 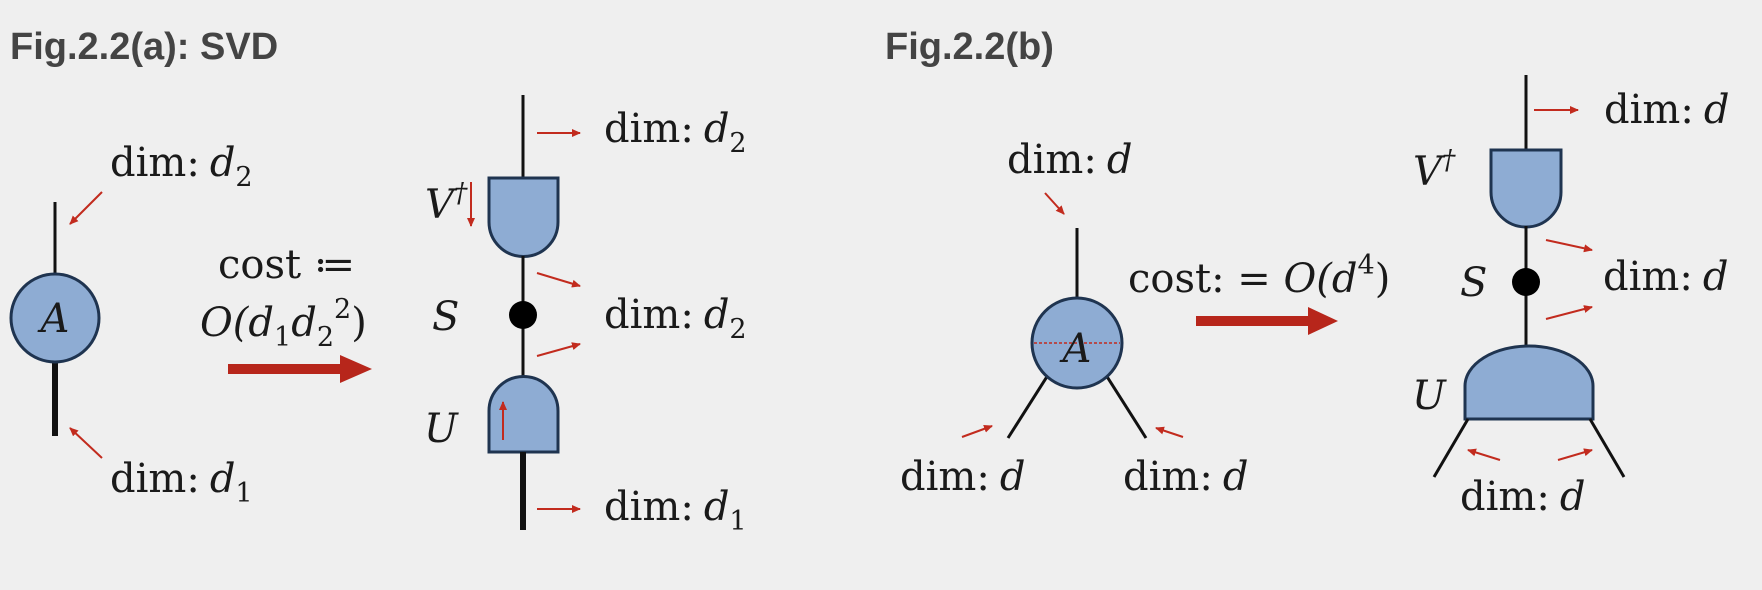 What do you see at coordinates (1526, 188) in the screenshot?
I see `b-vdagger-tensor` at bounding box center [1526, 188].